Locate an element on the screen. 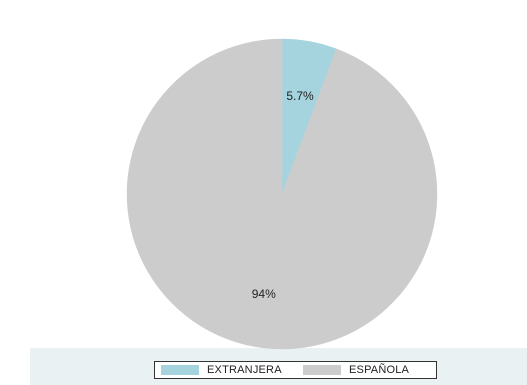 This screenshot has width=527, height=385. legend-swatch-extranjera is located at coordinates (180, 370).